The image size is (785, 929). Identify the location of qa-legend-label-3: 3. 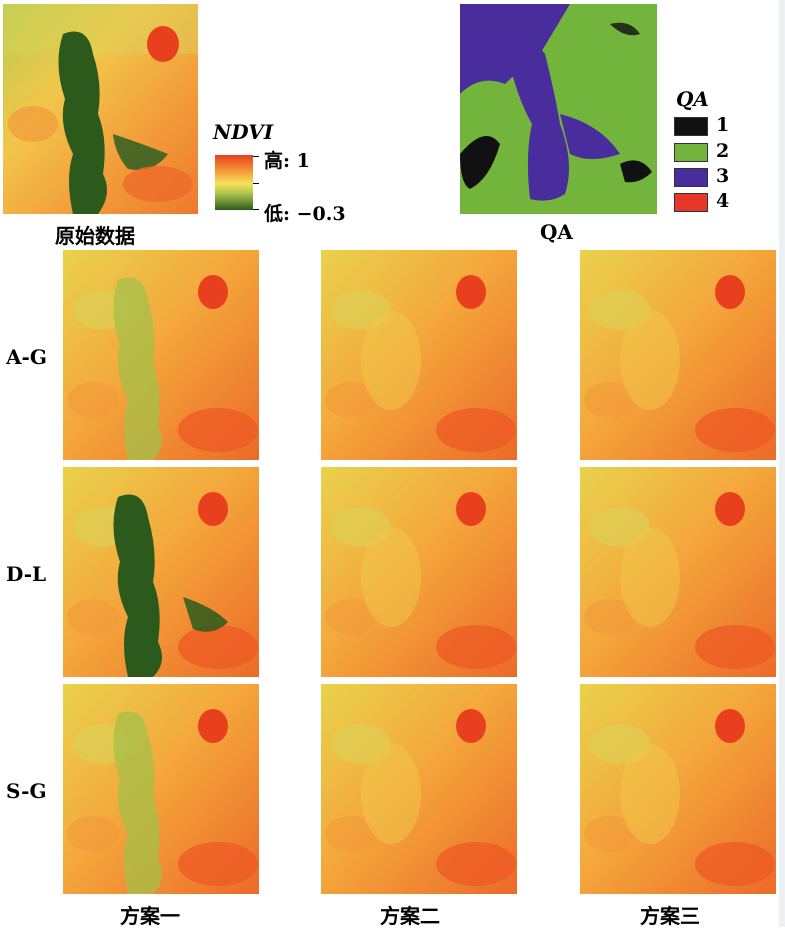
(723, 176).